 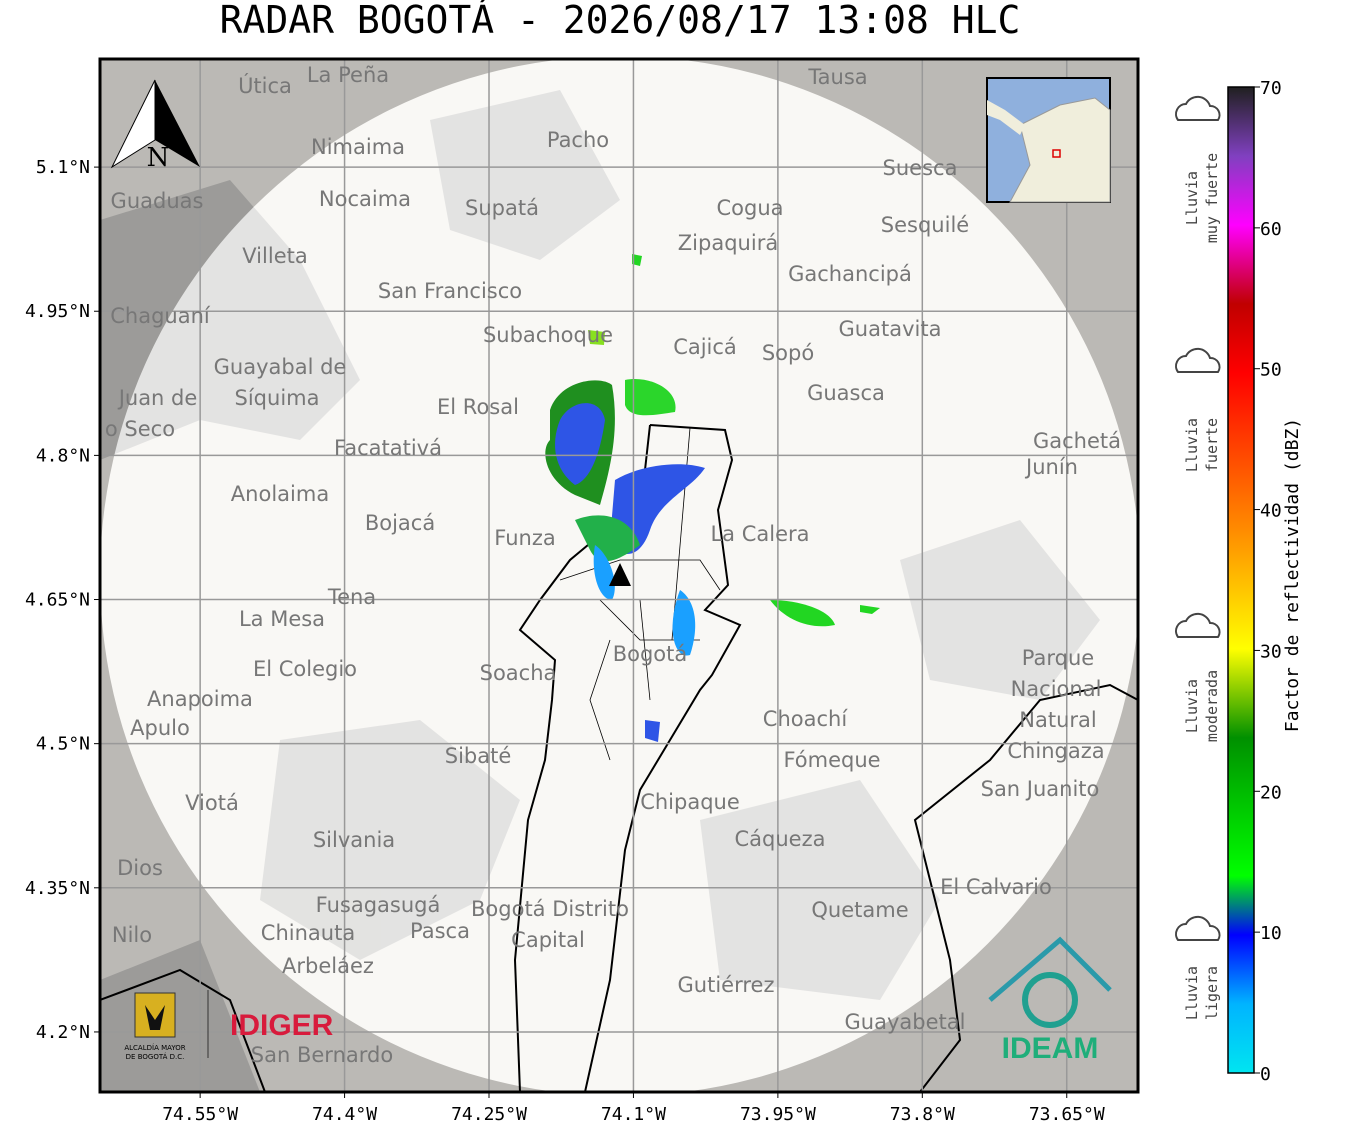 I want to click on place-label: Juan de, so click(x=157, y=398).